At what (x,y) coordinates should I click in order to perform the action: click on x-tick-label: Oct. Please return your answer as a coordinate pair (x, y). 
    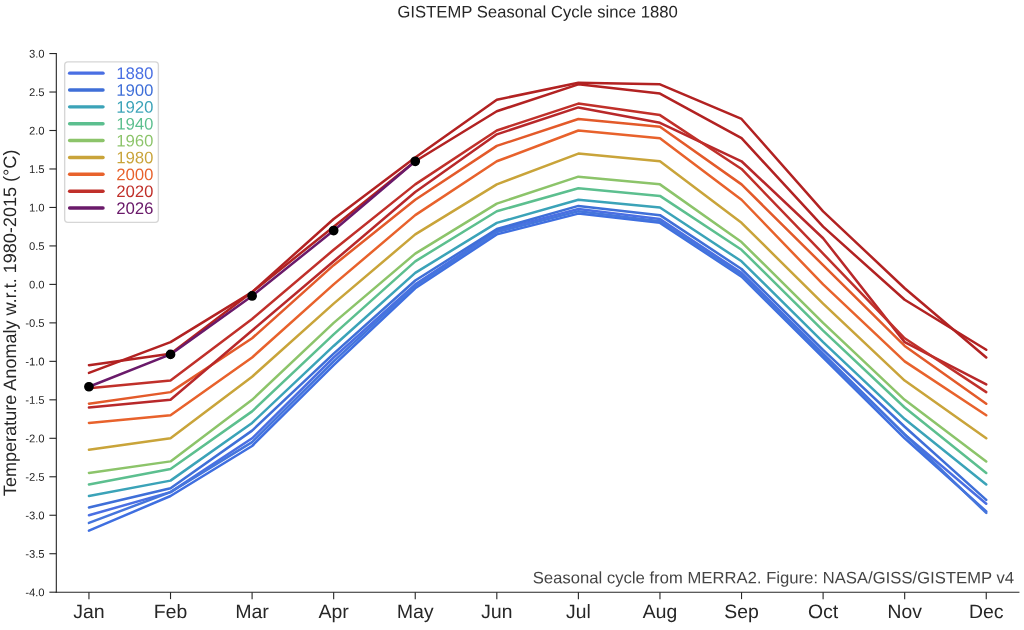
    Looking at the image, I should click on (823, 611).